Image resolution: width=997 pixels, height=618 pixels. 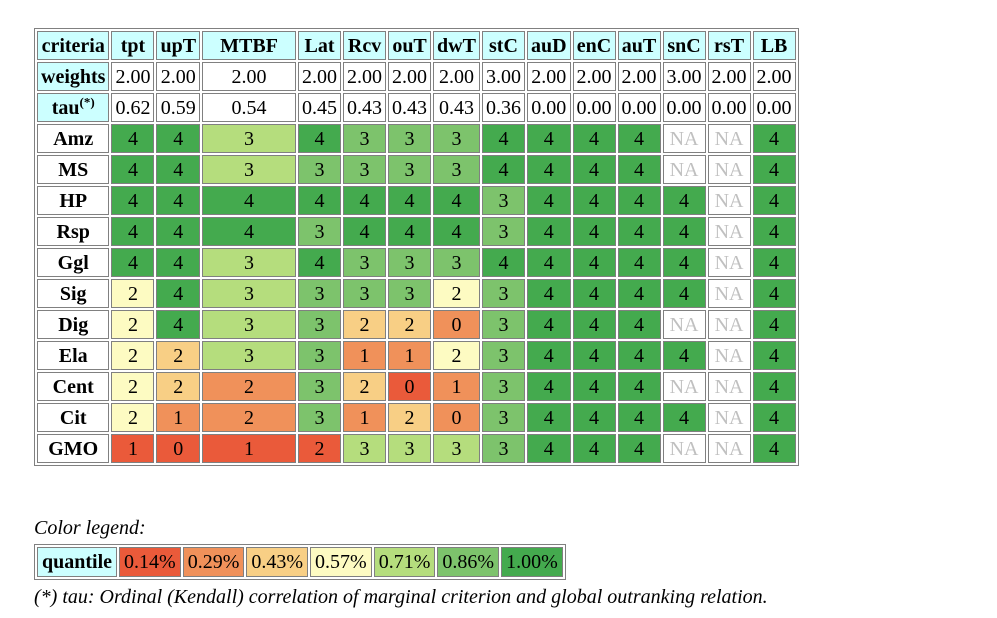 I want to click on weight-cell: 3.00, so click(x=684, y=76).